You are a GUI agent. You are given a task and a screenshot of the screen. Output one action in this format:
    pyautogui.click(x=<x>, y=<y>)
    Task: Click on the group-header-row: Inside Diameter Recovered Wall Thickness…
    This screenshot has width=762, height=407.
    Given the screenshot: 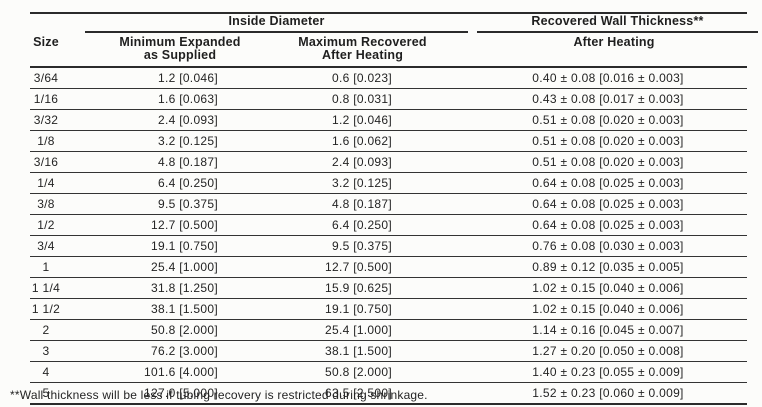 What is the action you would take?
    pyautogui.click(x=394, y=23)
    